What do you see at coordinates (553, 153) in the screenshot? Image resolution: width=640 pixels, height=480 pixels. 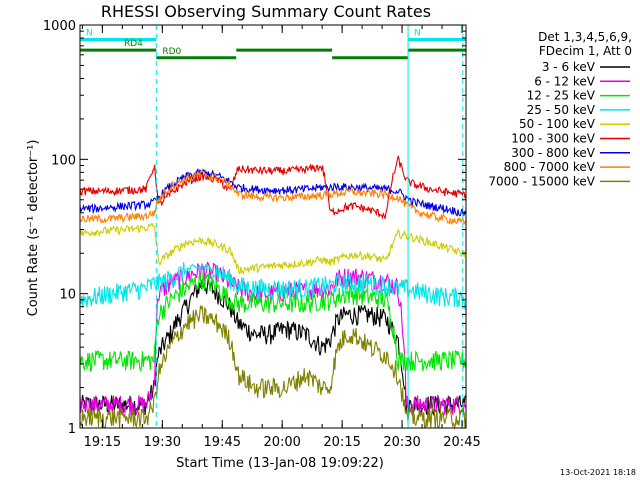 I see `legend-label-6: 300 - 800 keV` at bounding box center [553, 153].